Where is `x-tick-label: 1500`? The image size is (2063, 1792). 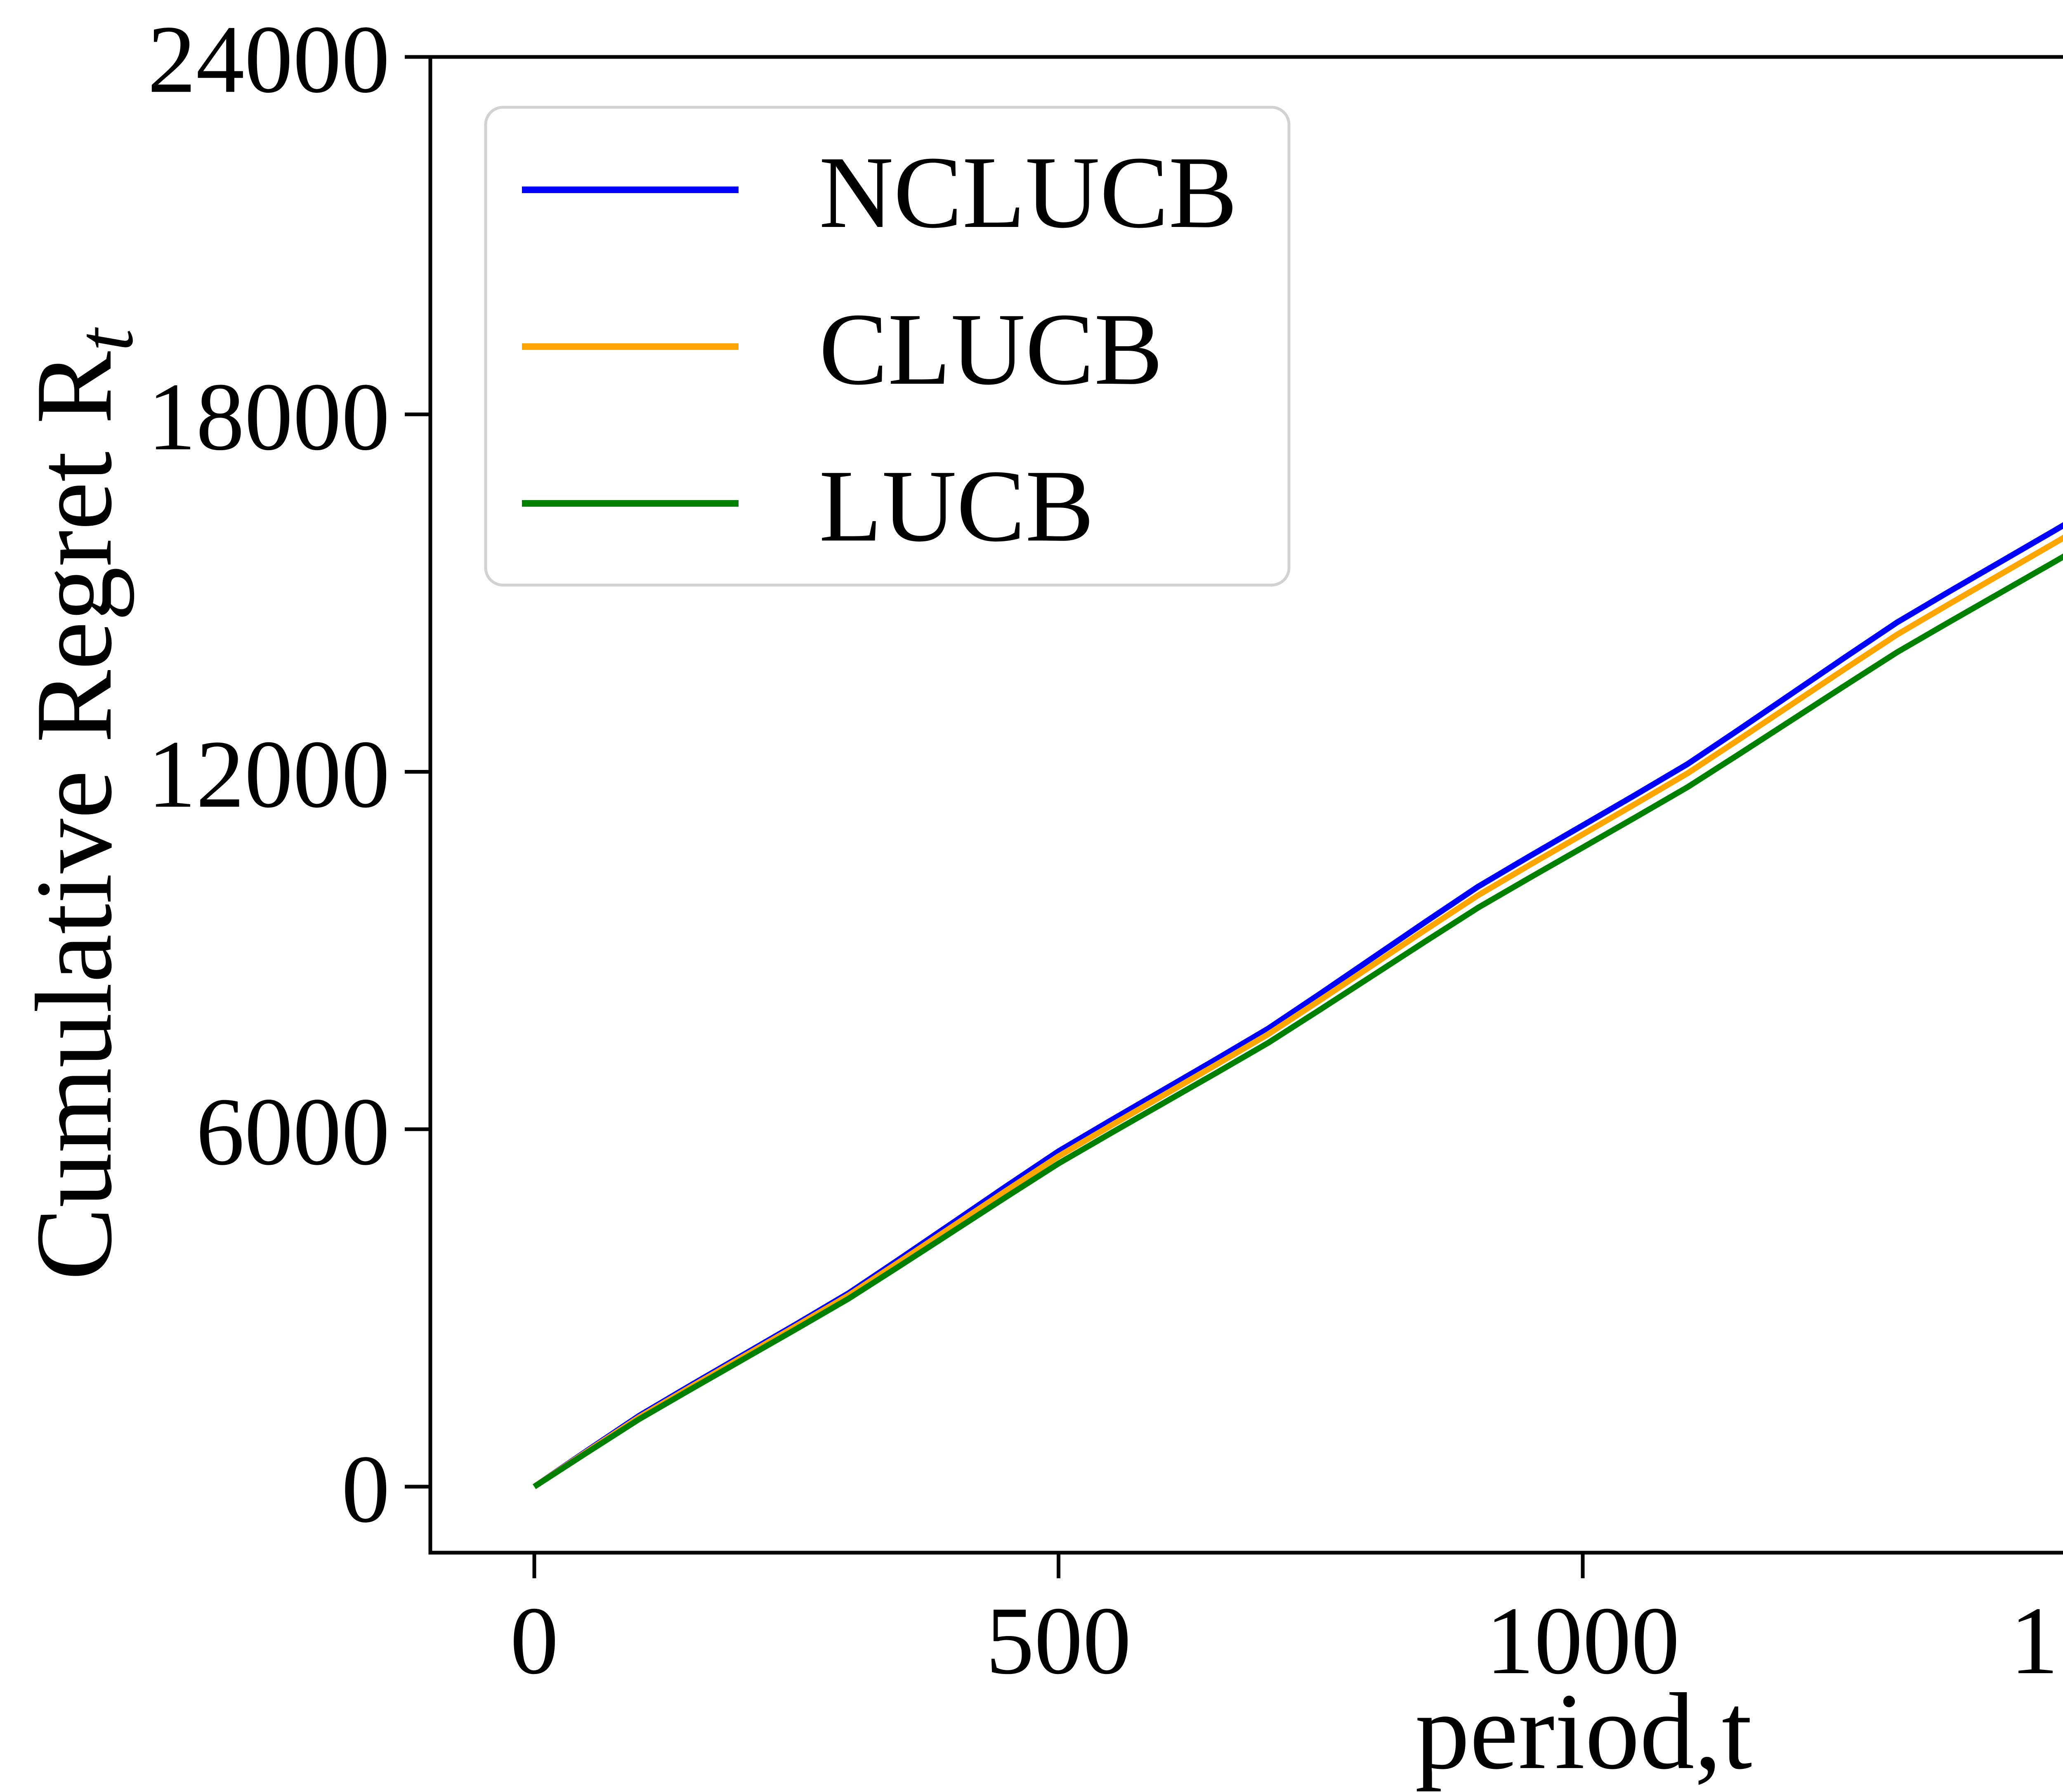
x-tick-label: 1500 is located at coordinates (2037, 1640).